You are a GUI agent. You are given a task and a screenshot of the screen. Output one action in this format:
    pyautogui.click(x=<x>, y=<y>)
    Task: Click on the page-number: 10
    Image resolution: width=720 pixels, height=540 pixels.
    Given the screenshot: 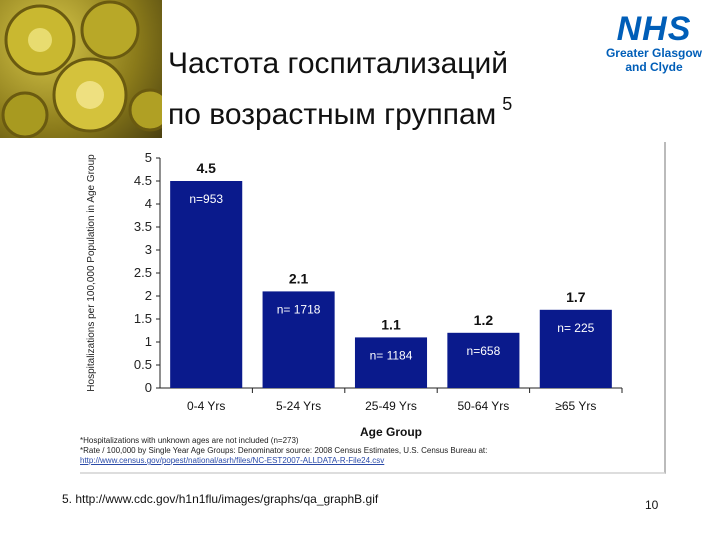 What is the action you would take?
    pyautogui.click(x=652, y=505)
    